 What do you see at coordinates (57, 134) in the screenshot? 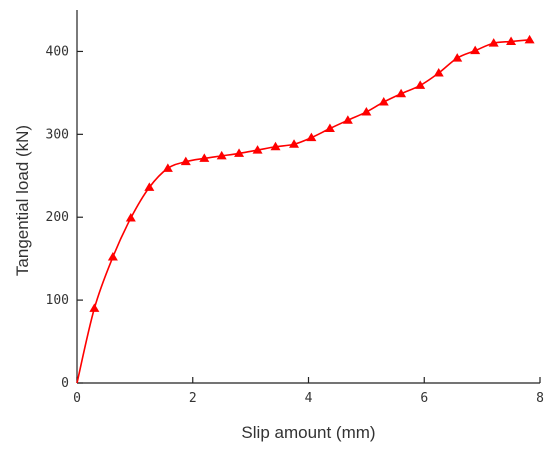
I see `y-tick-label: 300` at bounding box center [57, 134].